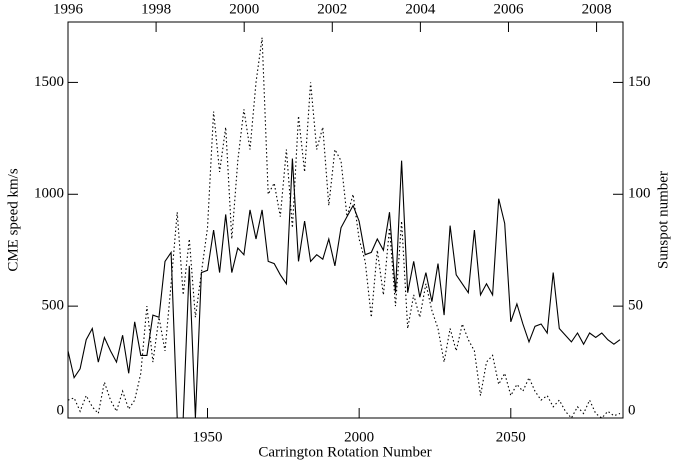 The width and height of the screenshot is (675, 464). What do you see at coordinates (53, 306) in the screenshot?
I see `y-tick-label: 500` at bounding box center [53, 306].